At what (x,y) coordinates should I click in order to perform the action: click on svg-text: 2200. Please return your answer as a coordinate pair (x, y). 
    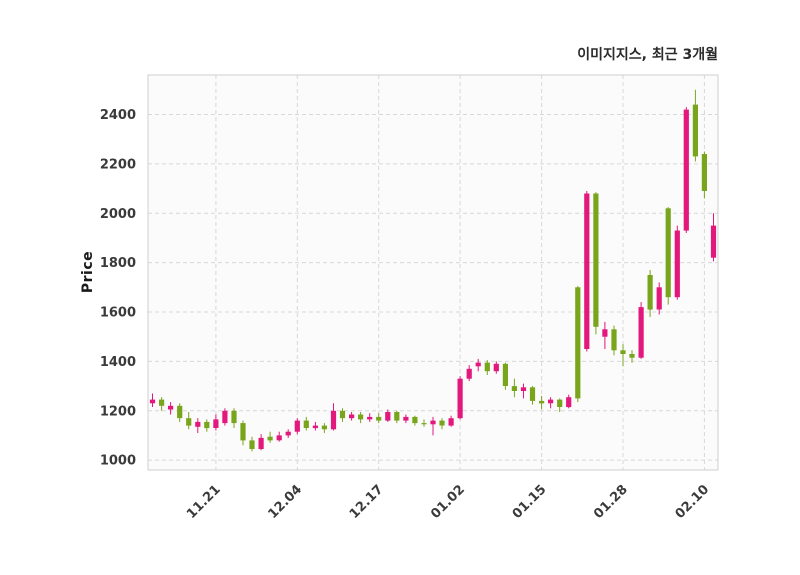
    Looking at the image, I should click on (118, 164).